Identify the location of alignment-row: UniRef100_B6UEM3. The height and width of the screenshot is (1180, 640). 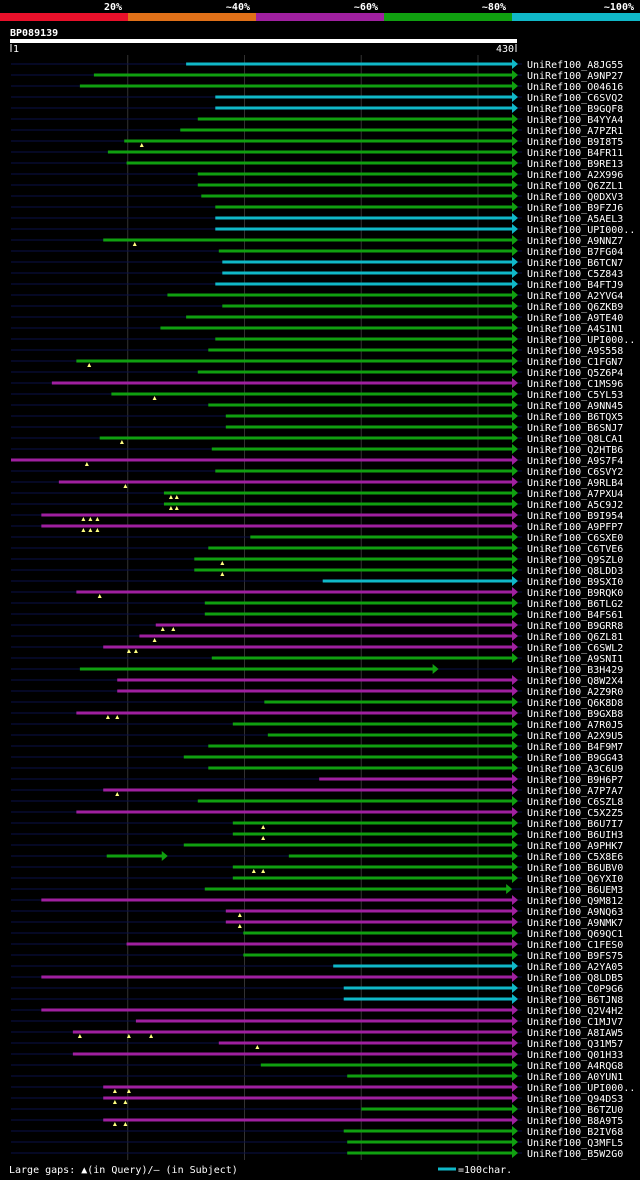
(317, 890).